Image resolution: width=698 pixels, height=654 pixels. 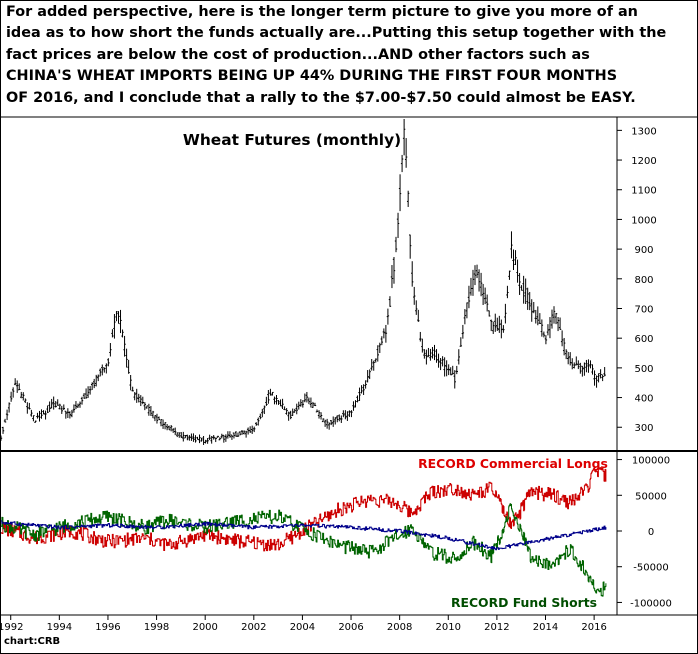 What do you see at coordinates (496, 627) in the screenshot?
I see `year-tick-label: 2012` at bounding box center [496, 627].